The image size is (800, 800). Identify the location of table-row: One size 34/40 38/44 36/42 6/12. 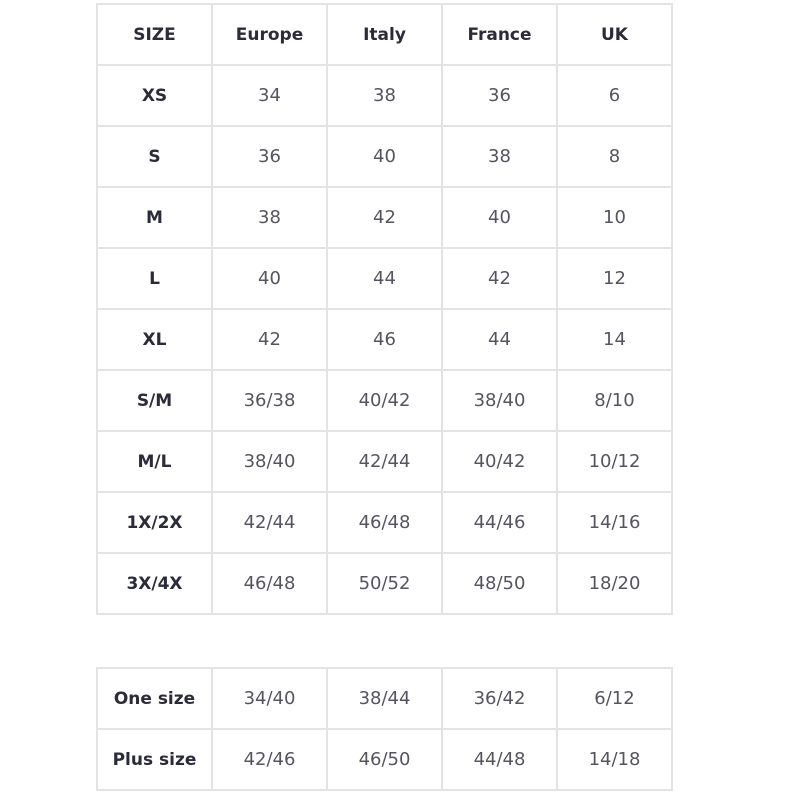
(384, 698).